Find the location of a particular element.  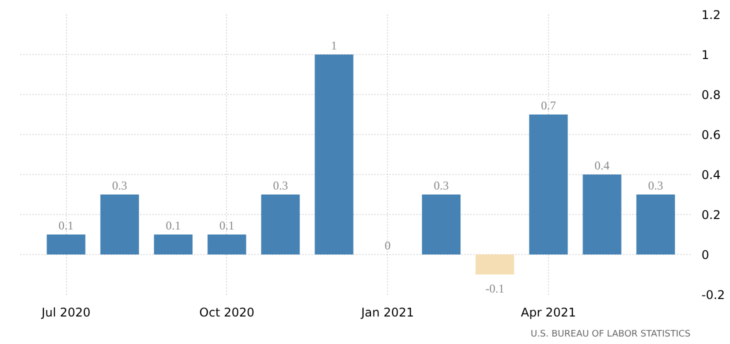

data-label: -0.1 is located at coordinates (494, 289).